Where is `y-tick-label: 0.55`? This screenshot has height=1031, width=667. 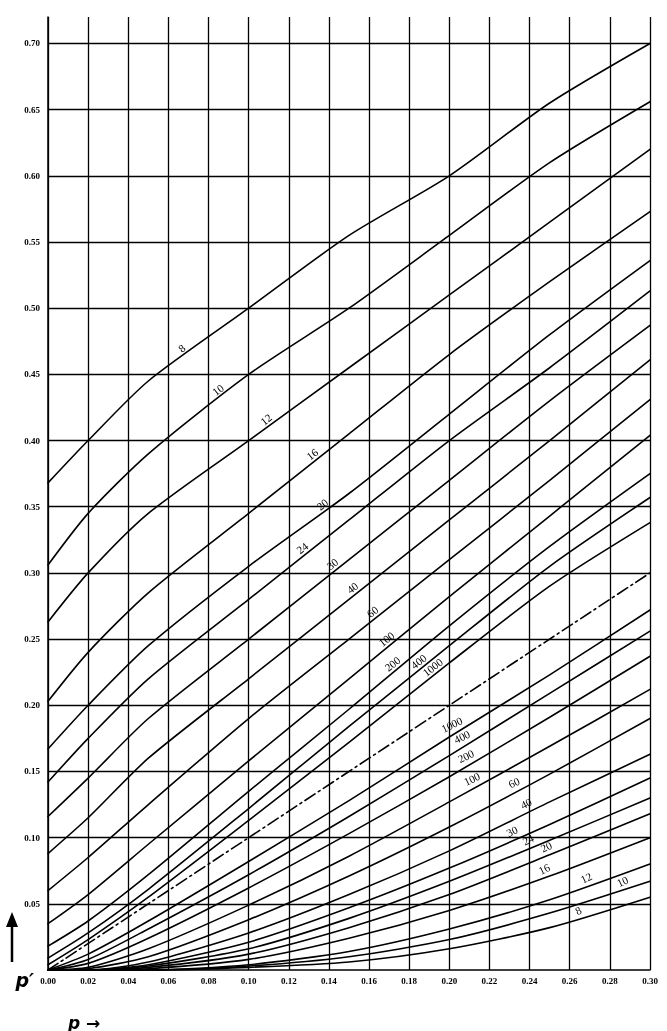 y-tick-label: 0.55 is located at coordinates (32, 242).